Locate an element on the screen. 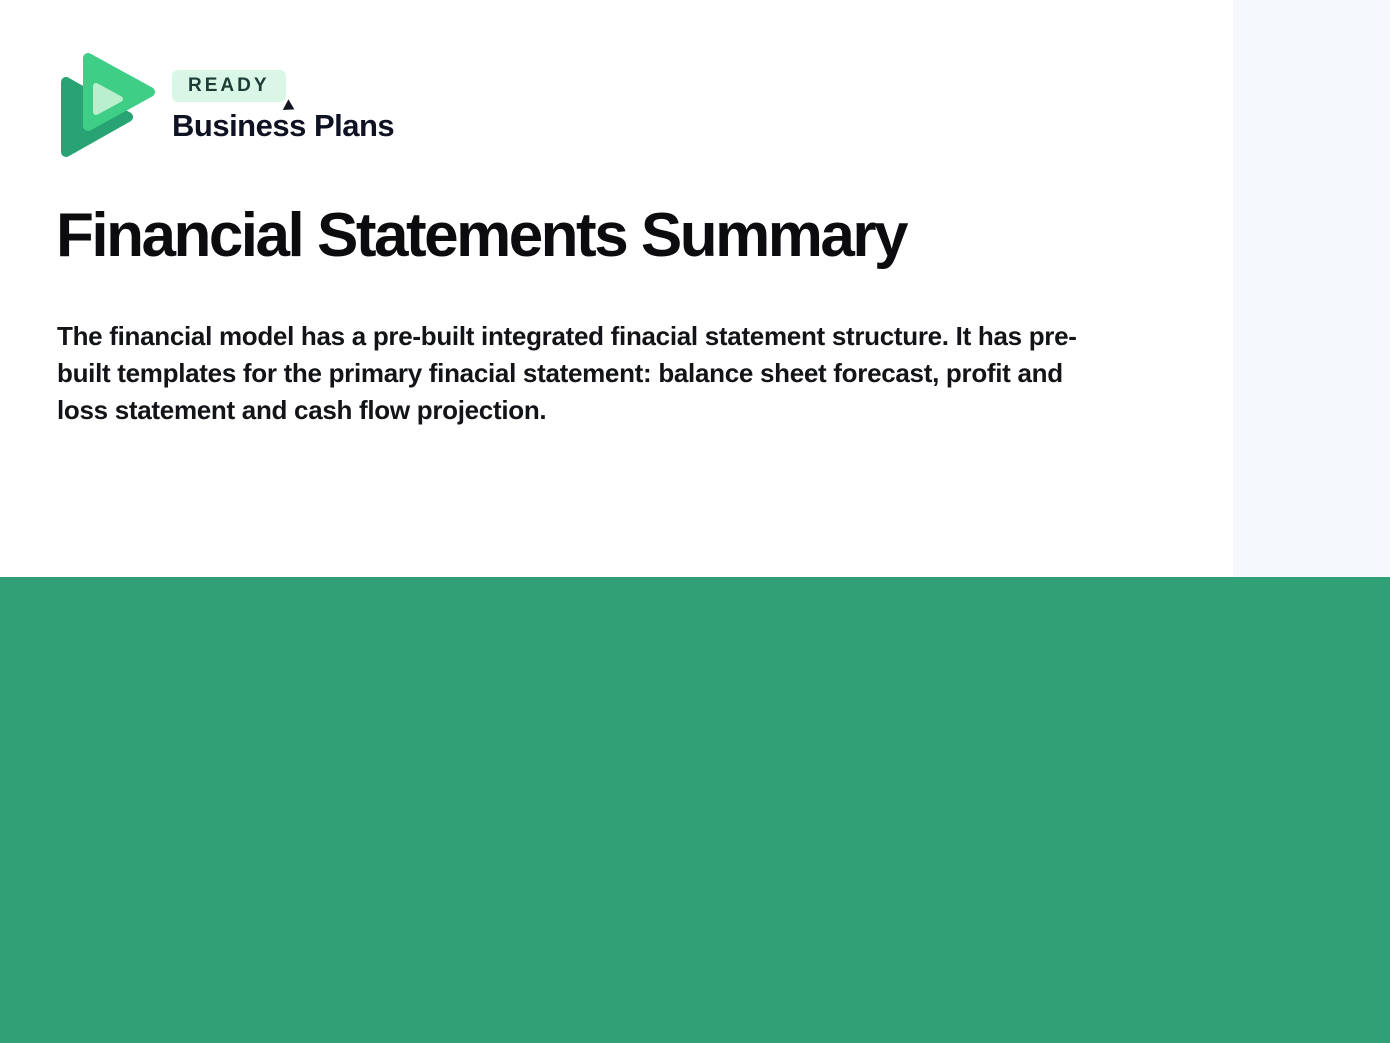 This screenshot has width=1390, height=1043. brand-header: READY Business Plans is located at coordinates (226, 104).